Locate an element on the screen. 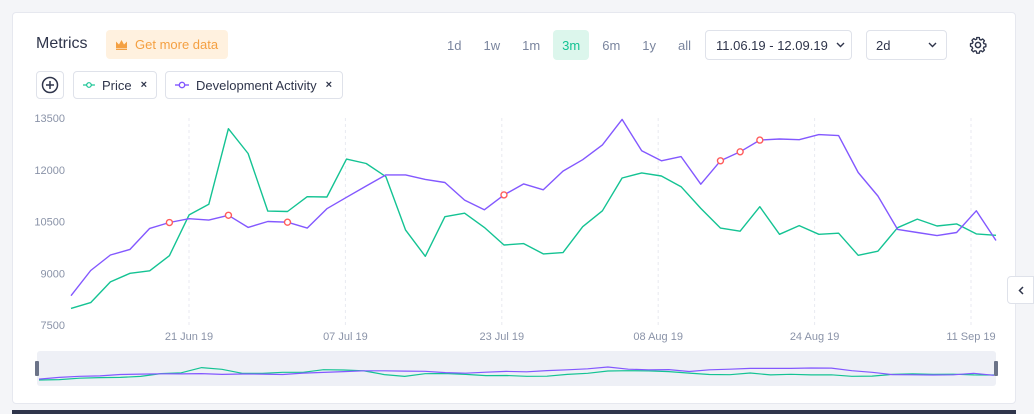 Image resolution: width=1034 pixels, height=414 pixels. metric-chip-price: Price × is located at coordinates (115, 85).